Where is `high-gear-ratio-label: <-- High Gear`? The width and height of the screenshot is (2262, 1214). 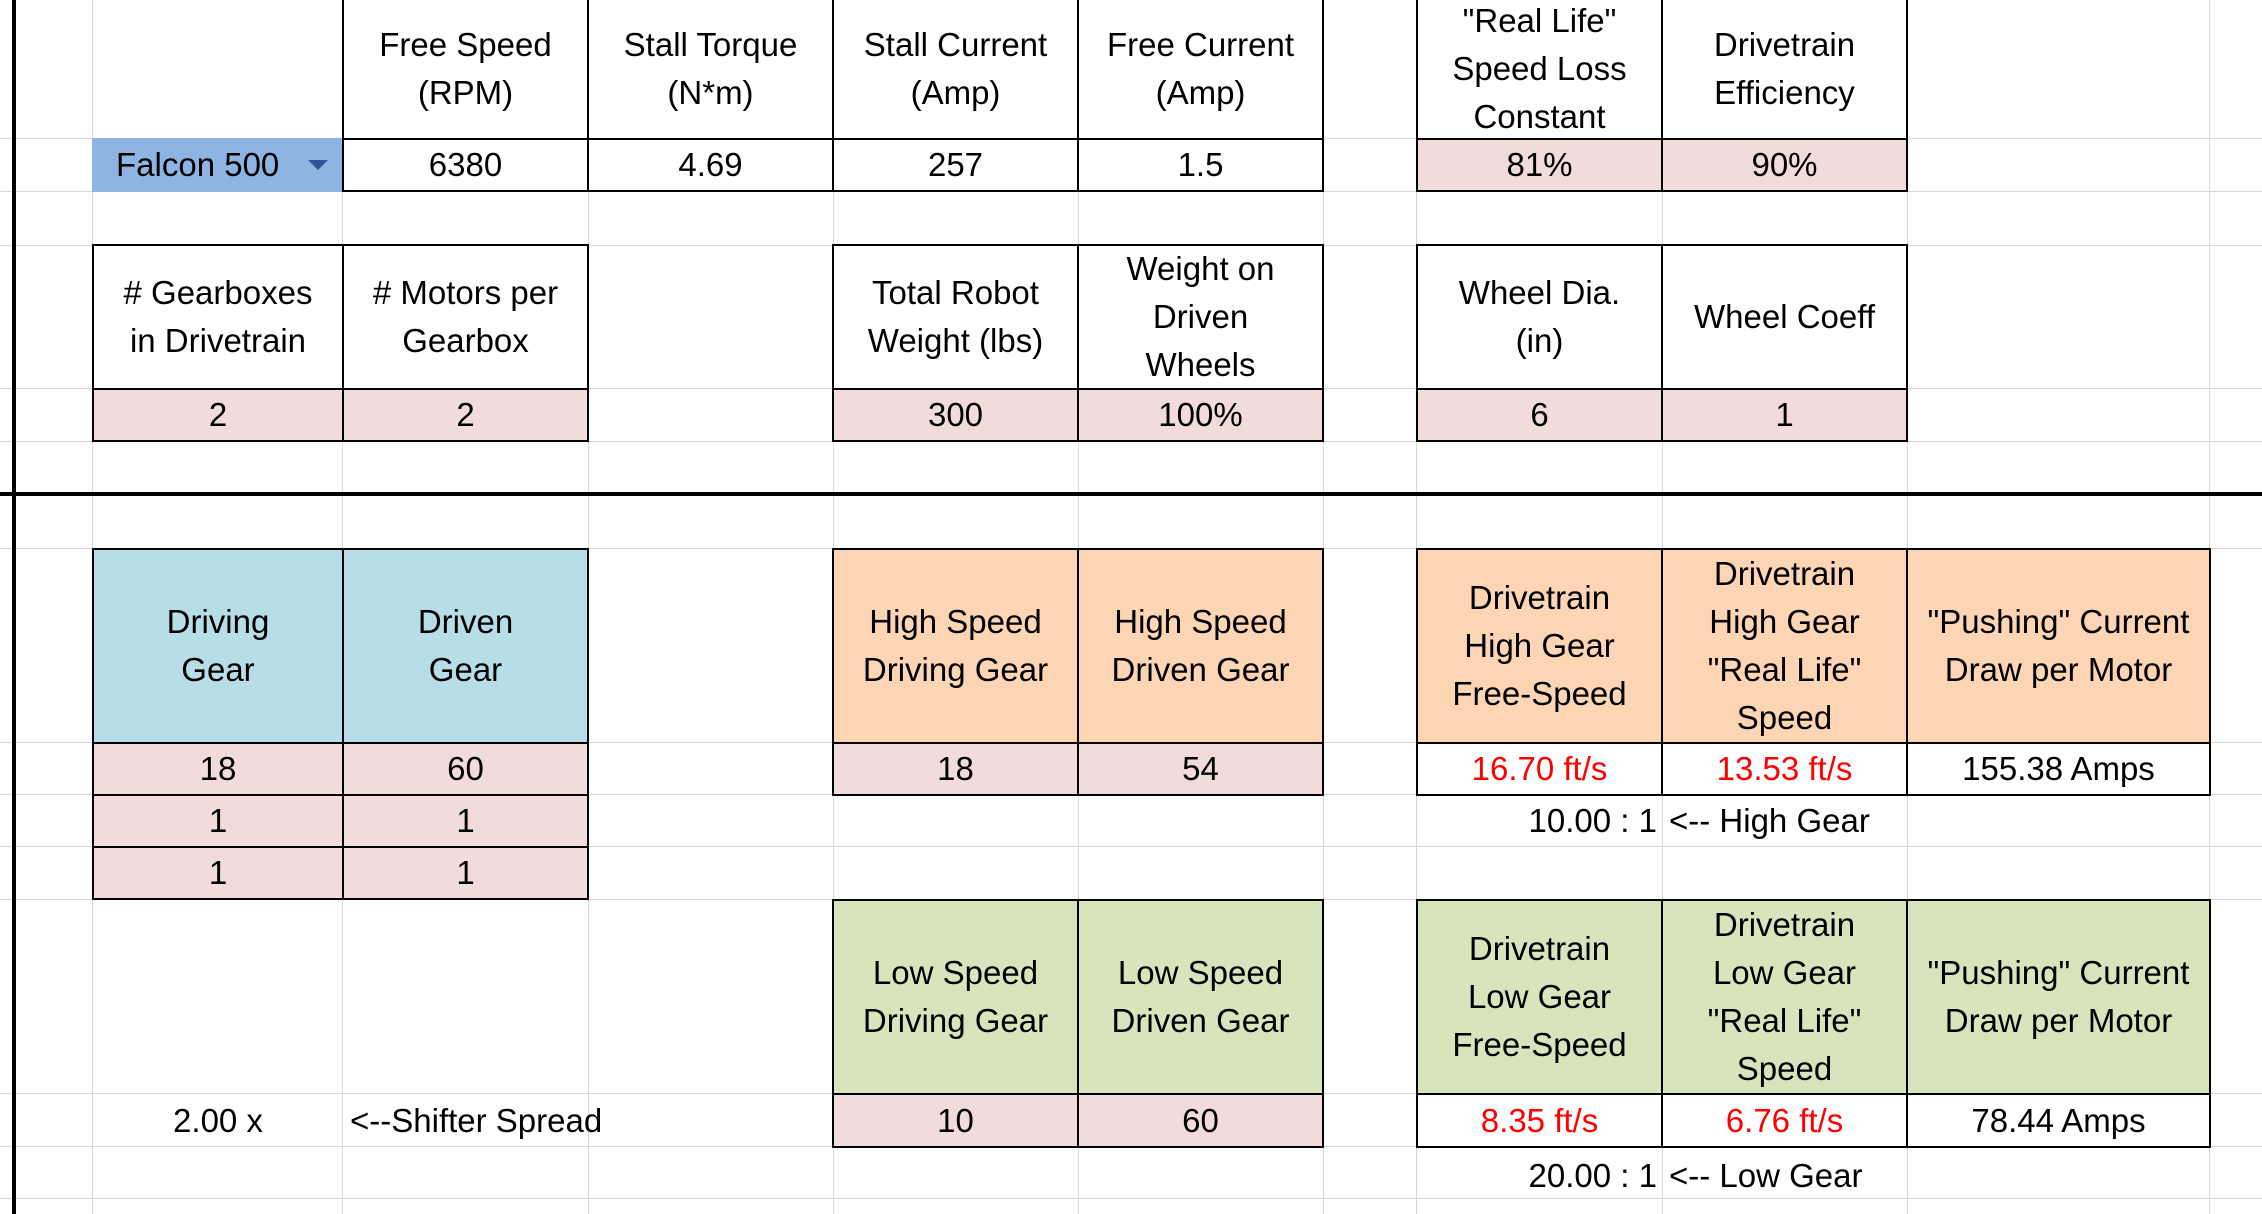
high-gear-ratio-label: <-- High Gear is located at coordinates (1769, 820).